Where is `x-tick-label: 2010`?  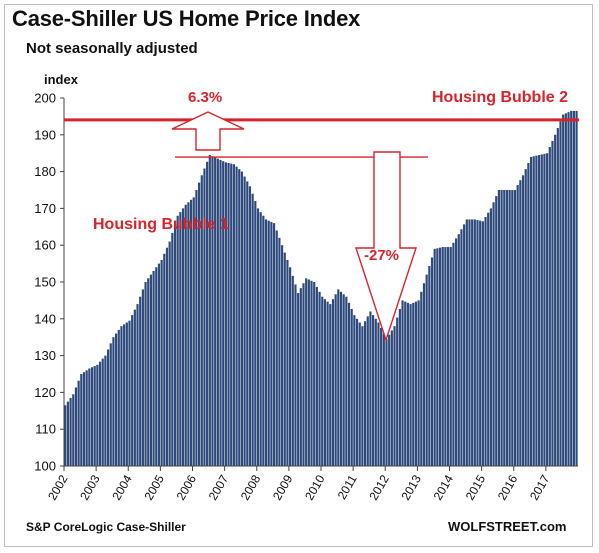 x-tick-label: 2010 is located at coordinates (315, 487).